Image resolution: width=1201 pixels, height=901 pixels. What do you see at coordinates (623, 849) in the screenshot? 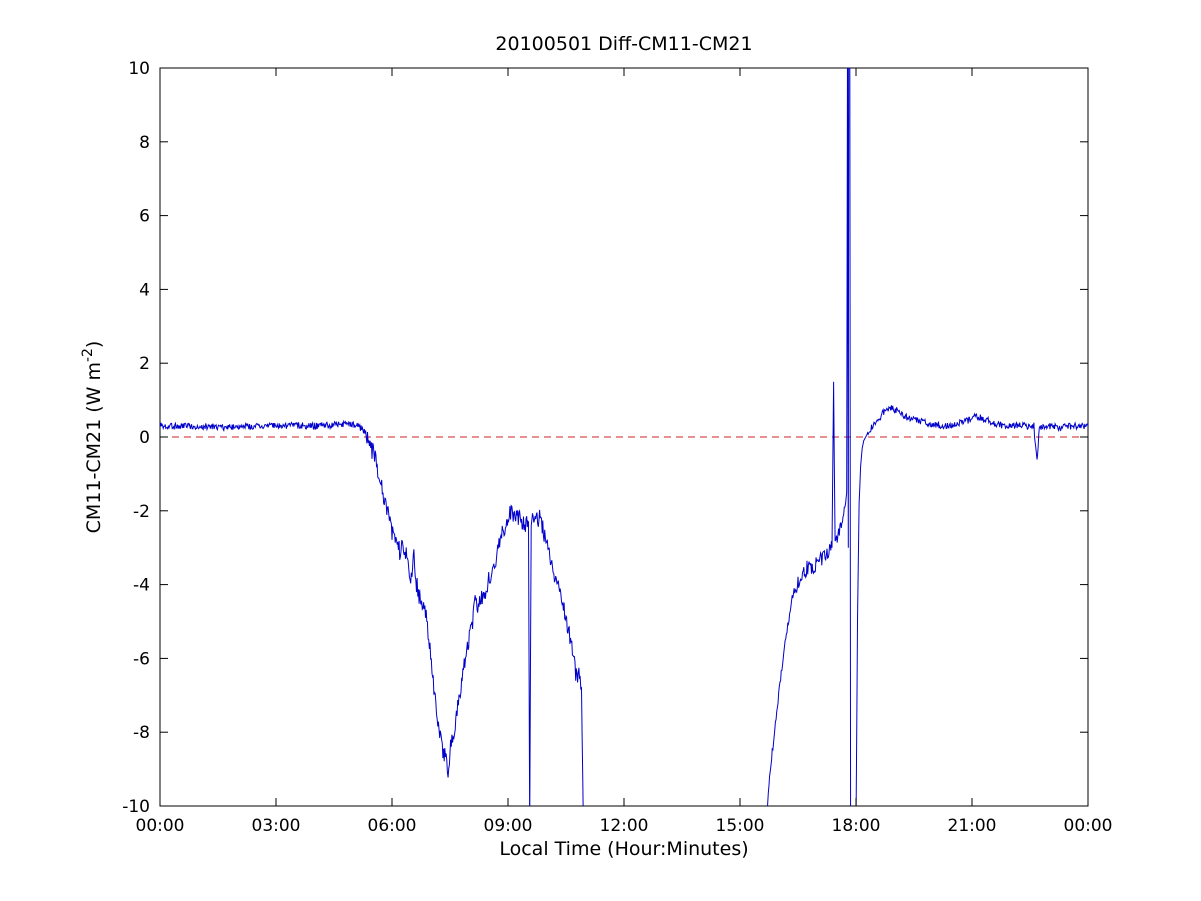
I see `x-axis-label: Local Time (Hour:Minutes)` at bounding box center [623, 849].